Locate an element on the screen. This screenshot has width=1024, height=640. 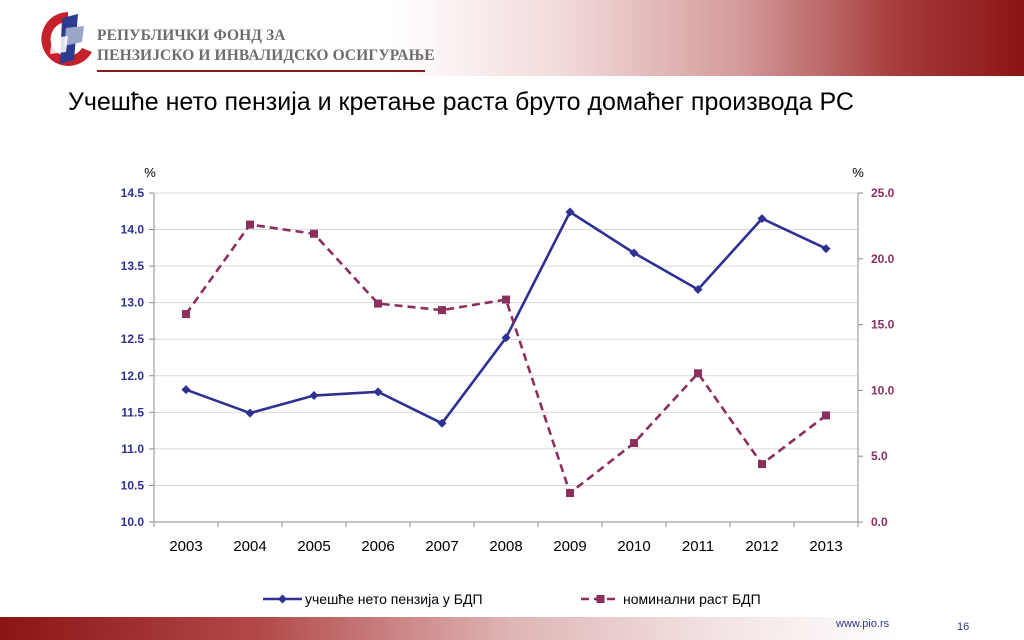
legend-label-gdp-growth: номинални раст БДП is located at coordinates (692, 599).